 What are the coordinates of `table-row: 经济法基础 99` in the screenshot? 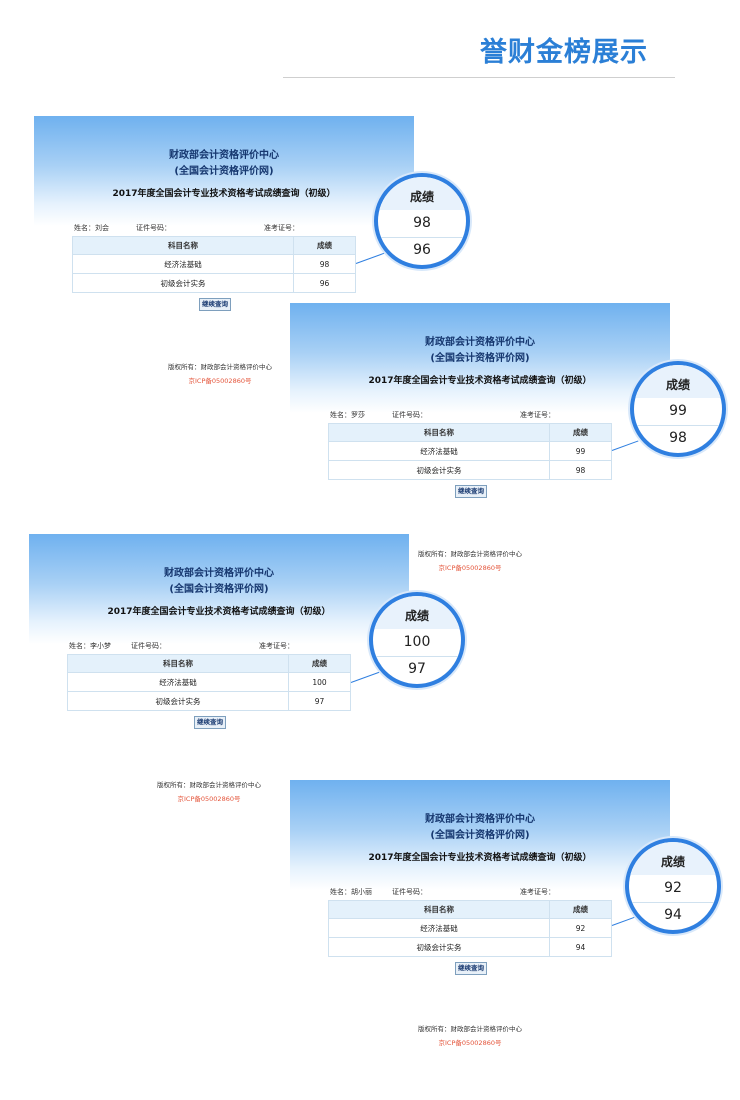 It's located at (470, 451).